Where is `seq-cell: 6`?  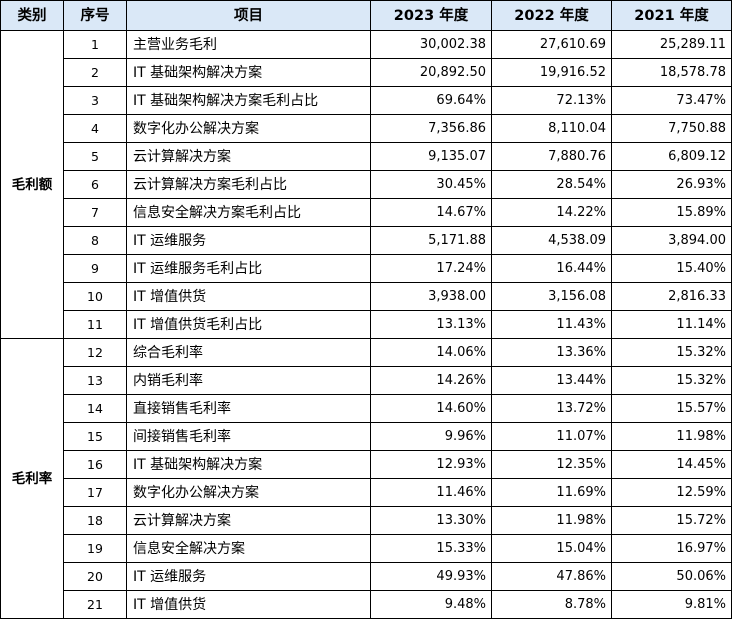
seq-cell: 6 is located at coordinates (95, 184).